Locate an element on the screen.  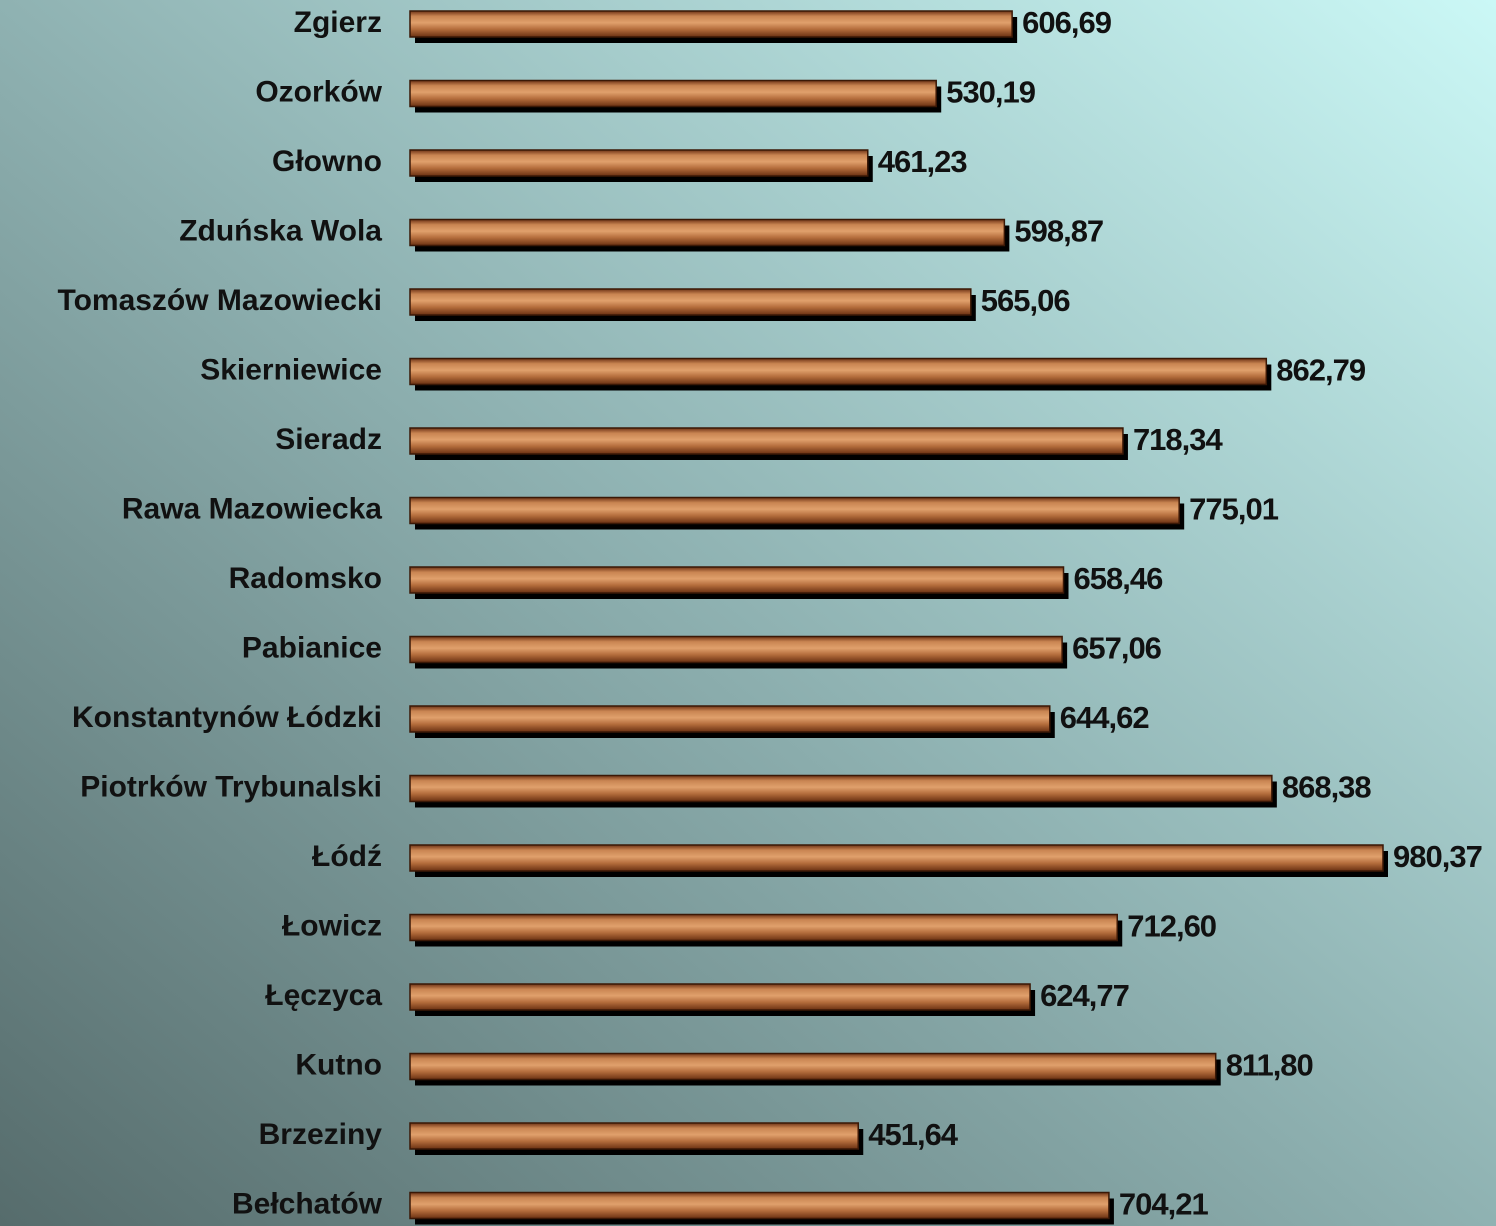
category-label: Łęczyca is located at coordinates (323, 995).